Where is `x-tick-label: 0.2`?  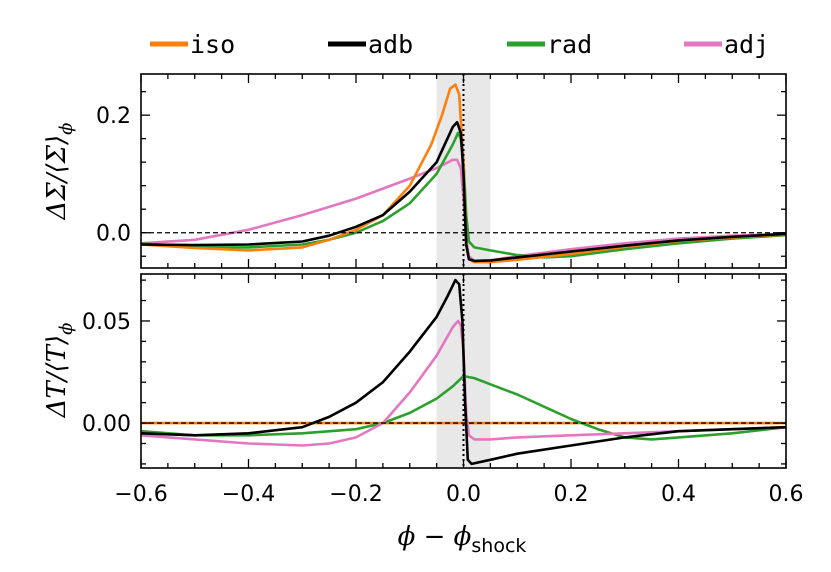
x-tick-label: 0.2 is located at coordinates (571, 494).